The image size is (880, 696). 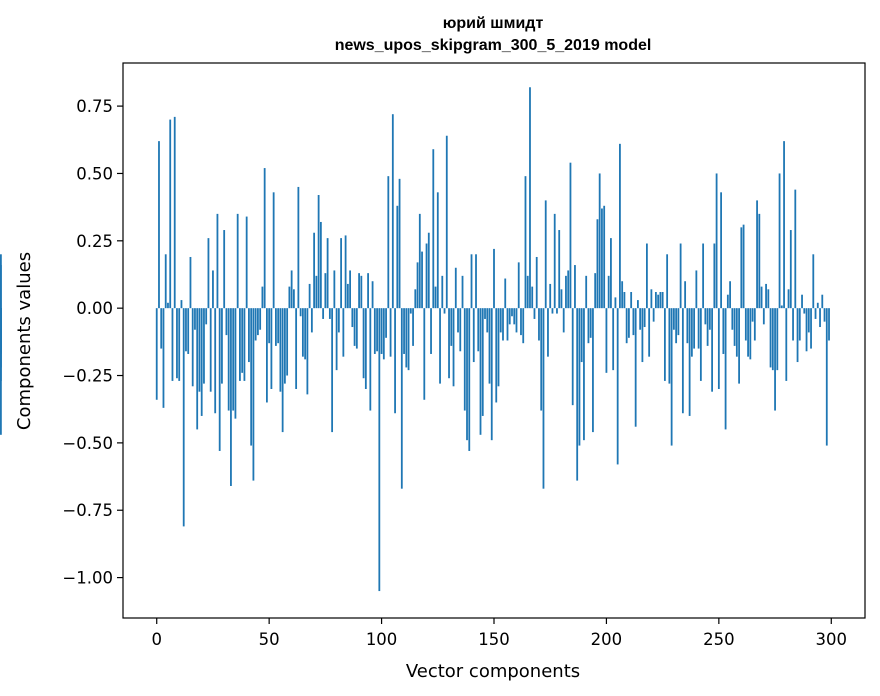 I want to click on y-axis-label: Components values, so click(x=24, y=341).